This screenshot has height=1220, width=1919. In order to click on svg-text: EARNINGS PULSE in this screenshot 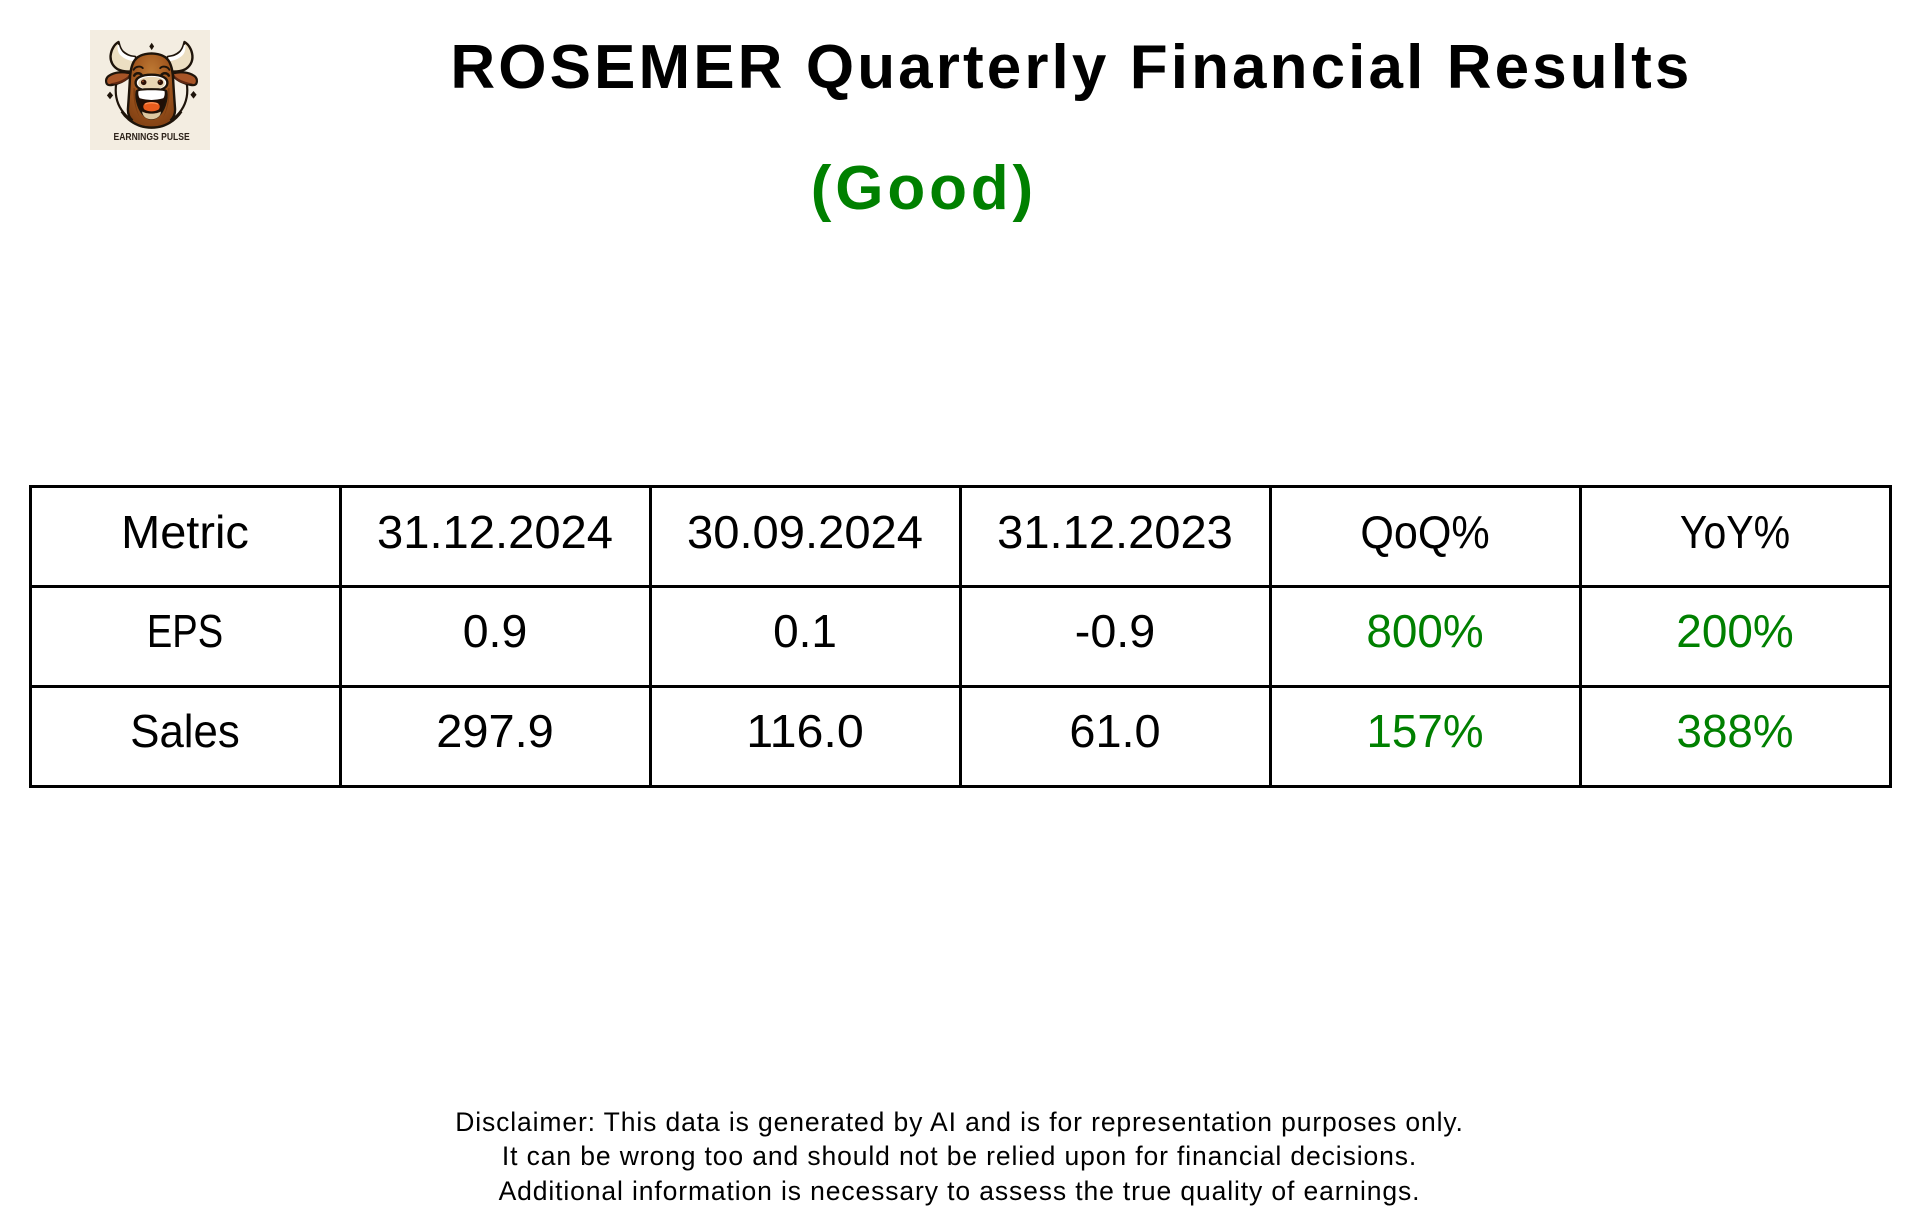, I will do `click(152, 137)`.